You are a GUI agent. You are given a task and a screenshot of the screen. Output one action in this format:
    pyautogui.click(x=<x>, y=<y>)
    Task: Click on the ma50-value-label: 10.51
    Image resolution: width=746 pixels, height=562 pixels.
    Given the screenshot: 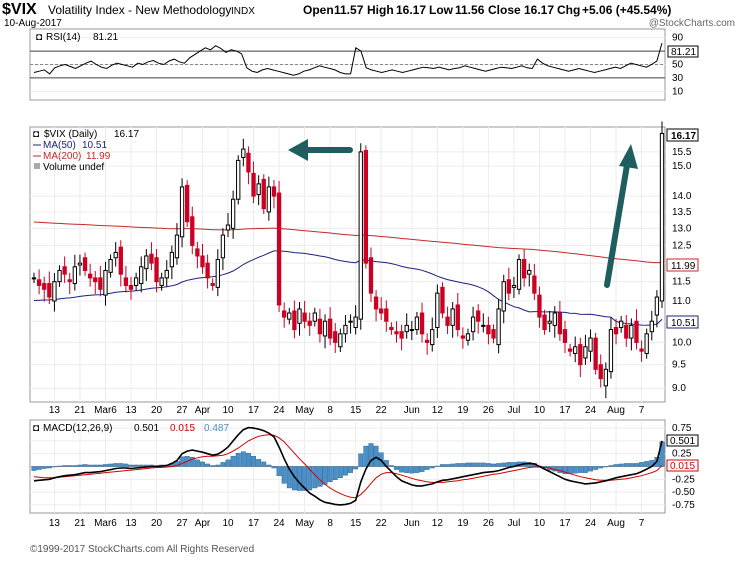 What is the action you would take?
    pyautogui.click(x=683, y=323)
    